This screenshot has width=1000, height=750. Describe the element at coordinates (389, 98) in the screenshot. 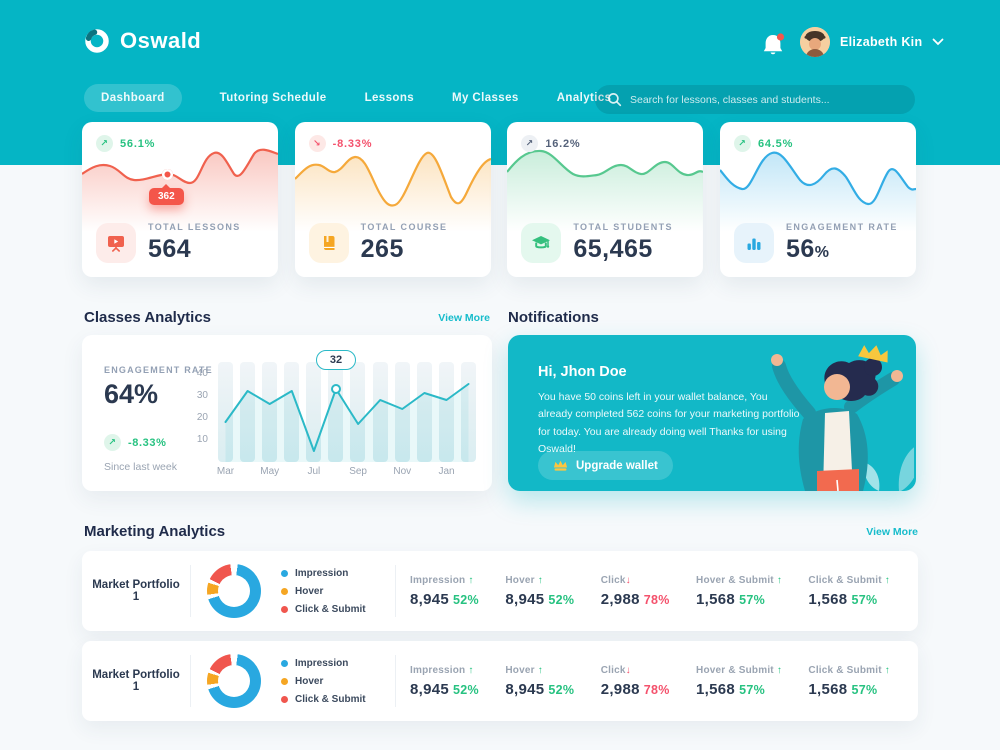

I see `nav-lessons: Lessons` at that location.